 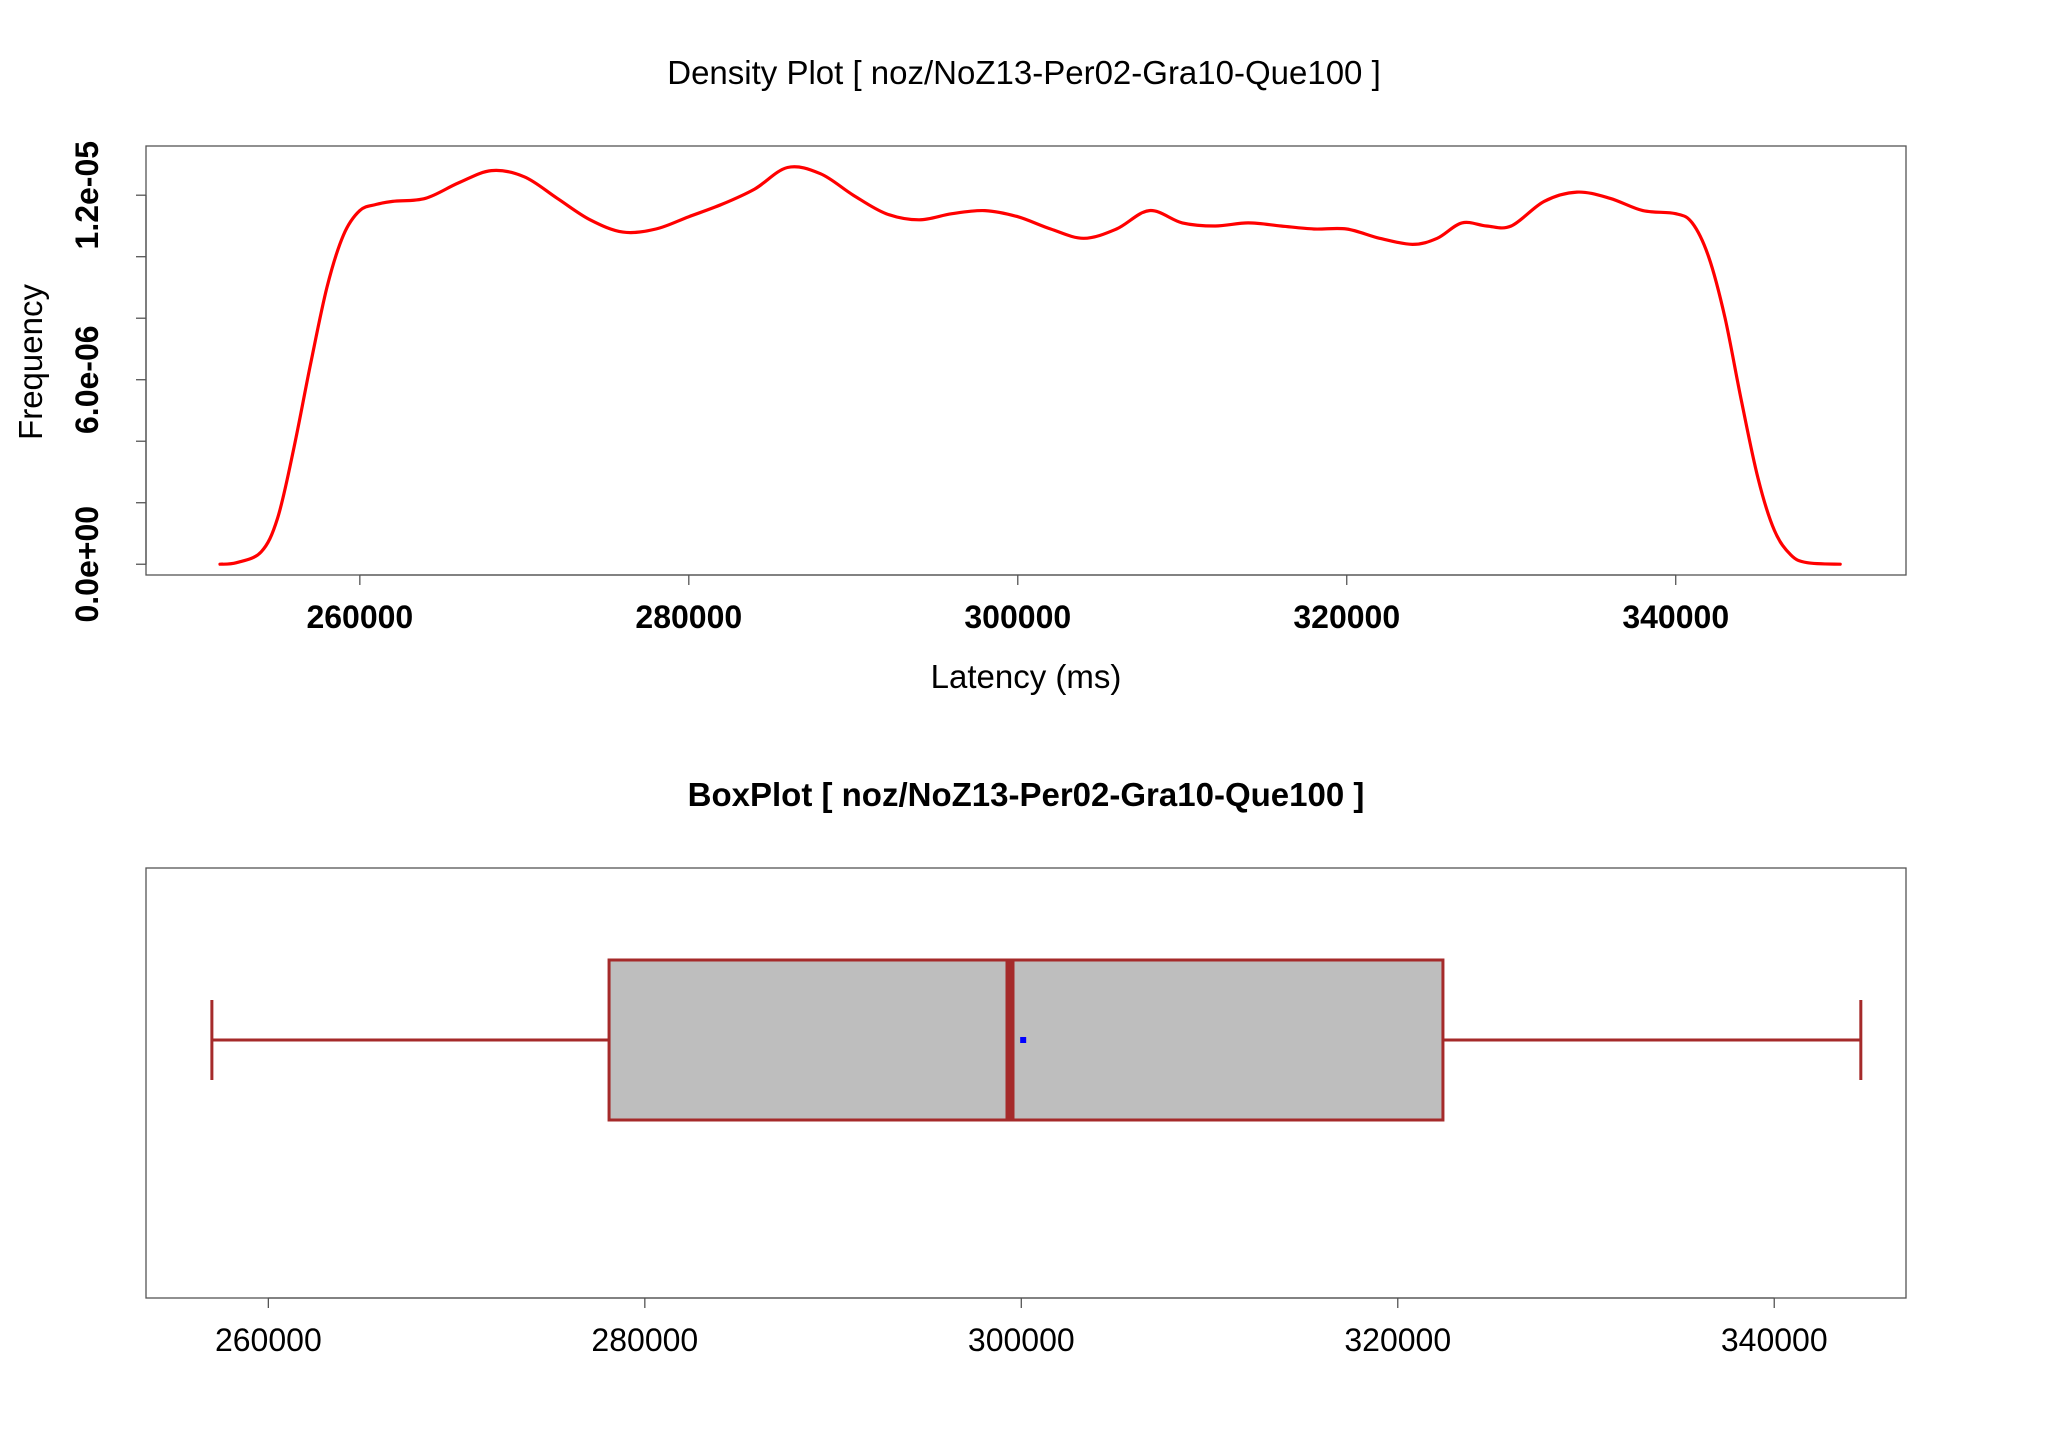 What do you see at coordinates (1026, 794) in the screenshot?
I see `box-title: BoxPlot [ noz/NoZ13-Per02-Gra10-Que100 ]` at bounding box center [1026, 794].